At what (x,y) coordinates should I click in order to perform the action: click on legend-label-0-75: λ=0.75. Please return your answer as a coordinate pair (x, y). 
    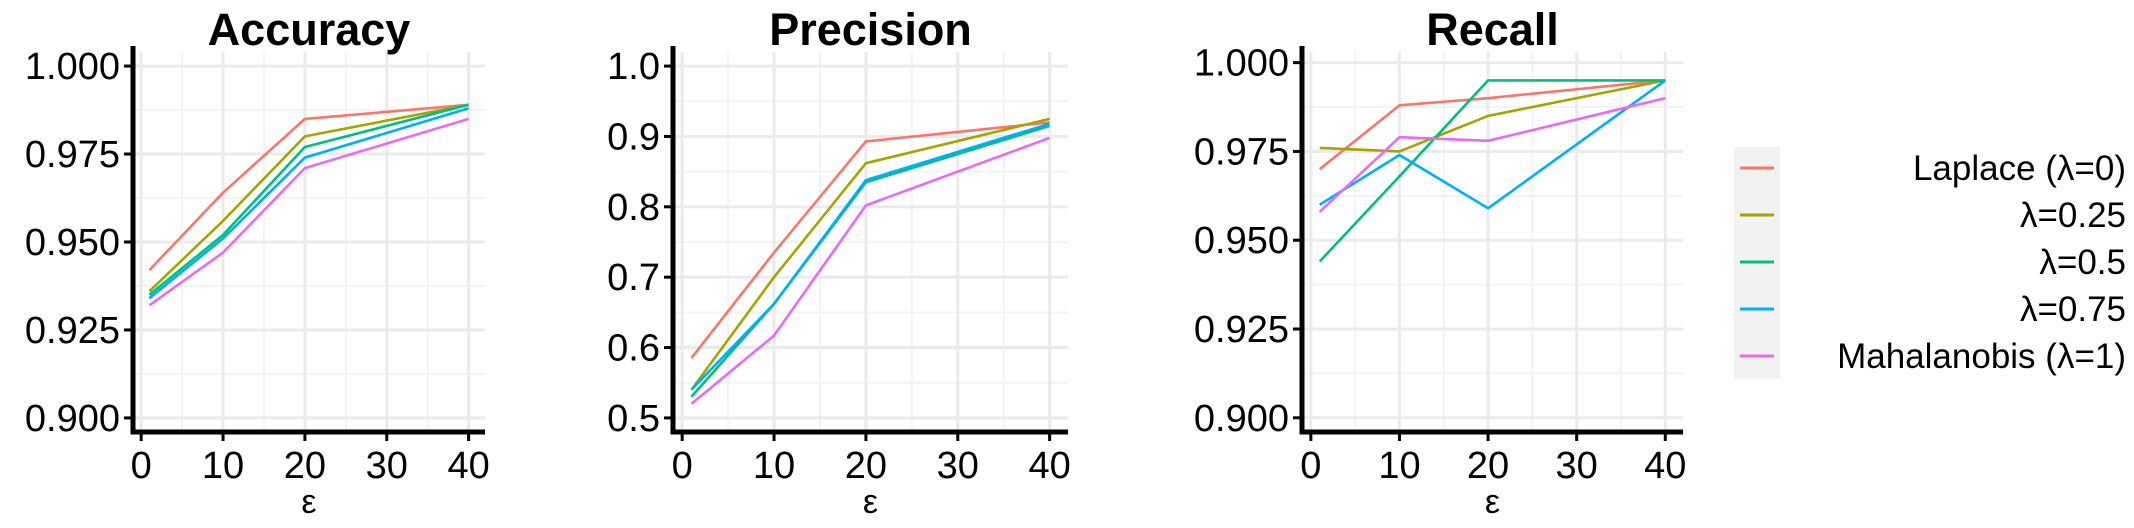
    Looking at the image, I should click on (2073, 309).